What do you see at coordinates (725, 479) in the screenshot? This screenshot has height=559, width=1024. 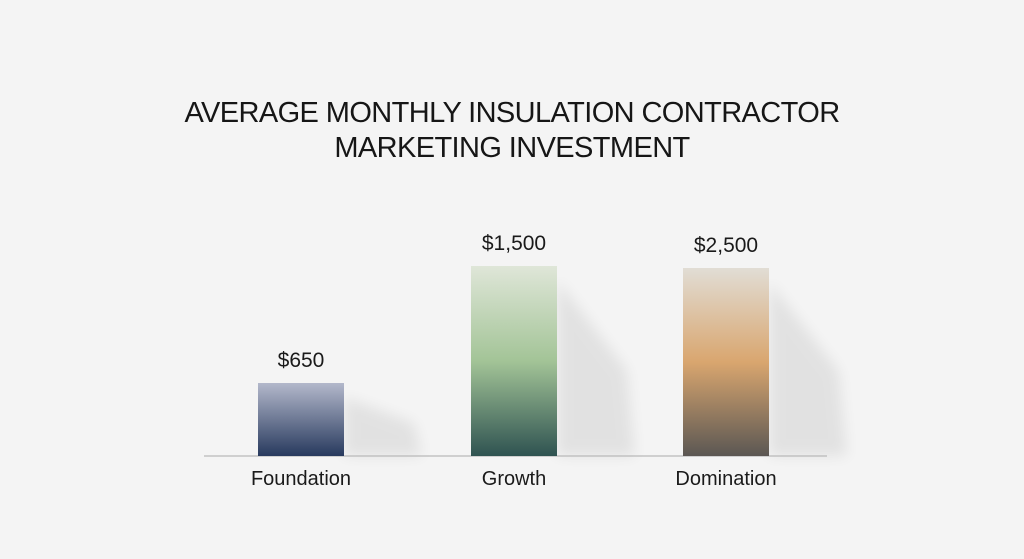 I see `category-label-domination: Domination` at bounding box center [725, 479].